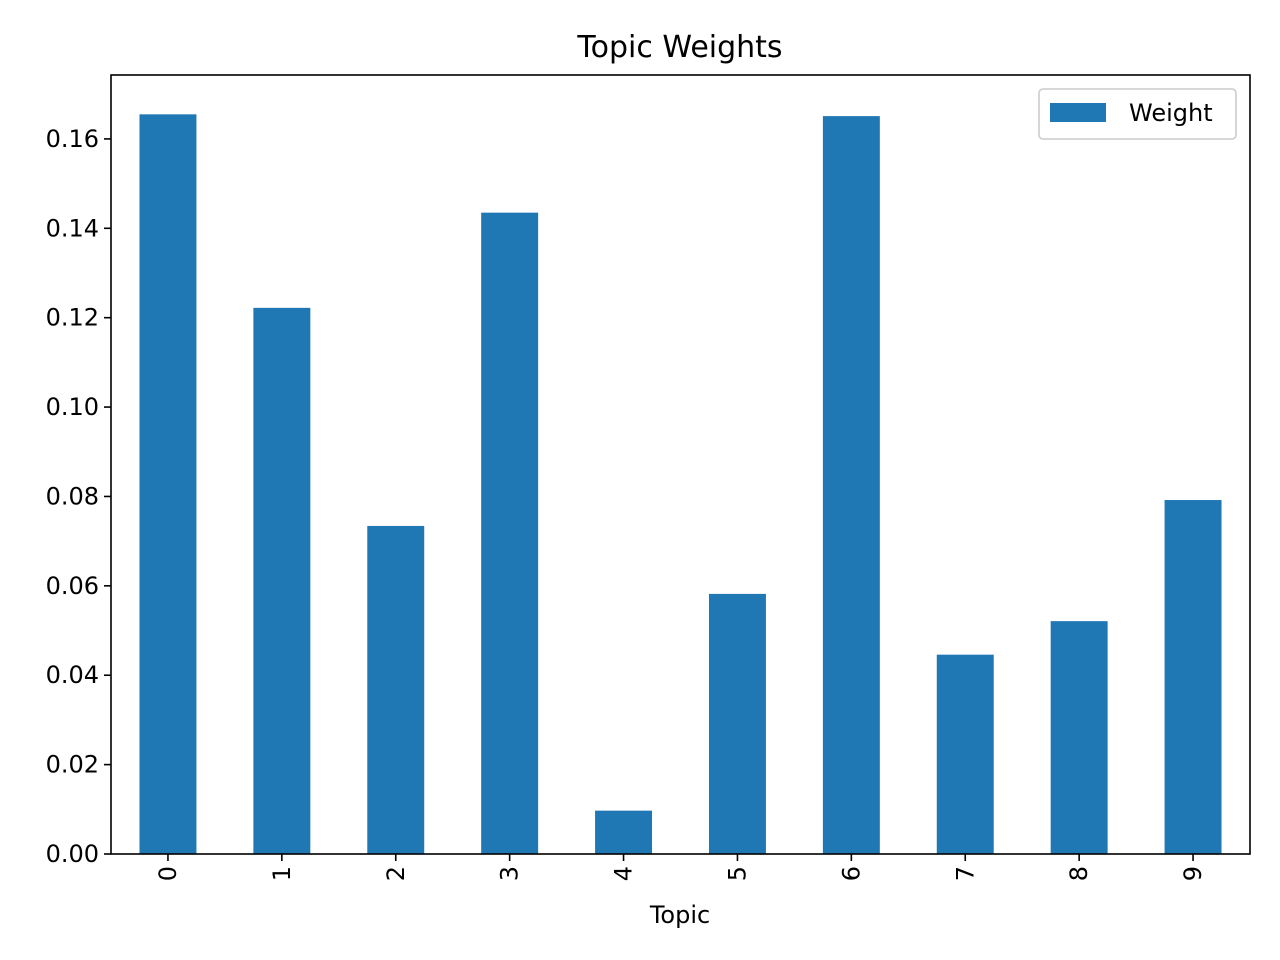 This screenshot has width=1280, height=960. Describe the element at coordinates (510, 873) in the screenshot. I see `x-tick-label: 3` at that location.